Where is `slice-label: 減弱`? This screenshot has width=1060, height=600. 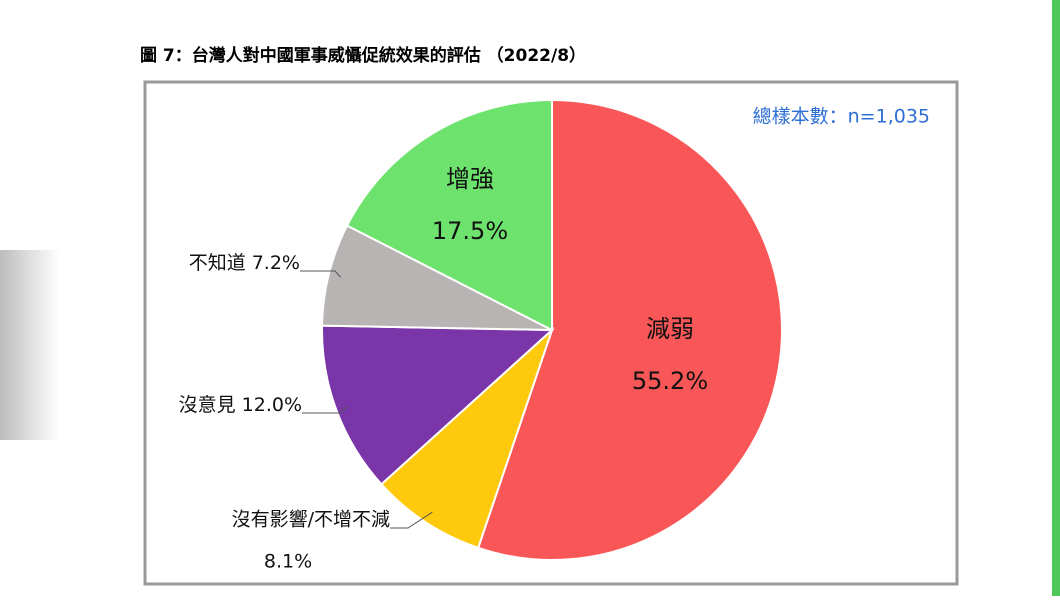 slice-label: 減弱 is located at coordinates (670, 329).